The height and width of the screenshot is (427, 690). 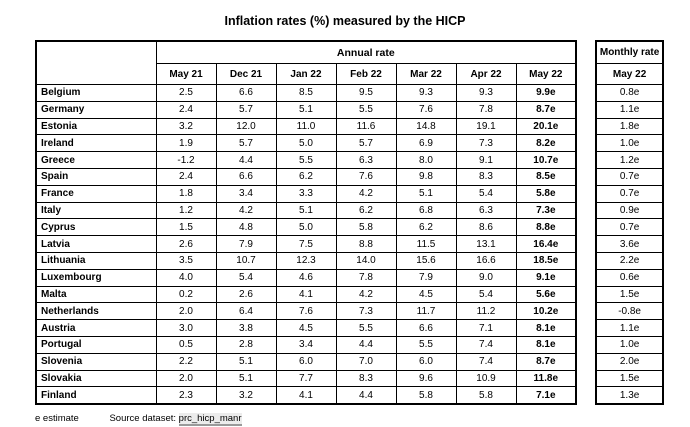 I want to click on annual-value-cell: 12.0, so click(x=246, y=126).